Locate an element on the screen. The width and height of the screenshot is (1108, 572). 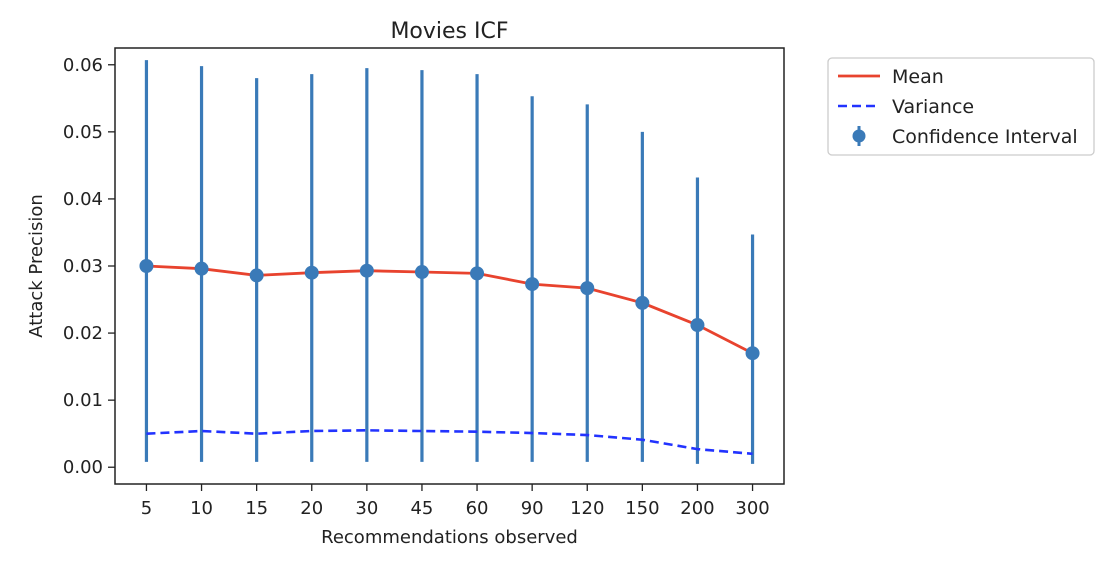
x-tick-label: 30 is located at coordinates (366, 508).